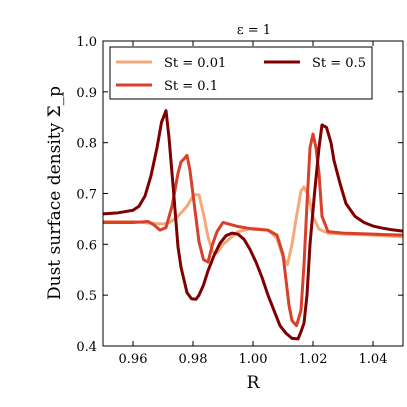 This screenshot has width=407, height=407. Describe the element at coordinates (86, 245) in the screenshot. I see `y-tick-label: 0.6` at that location.